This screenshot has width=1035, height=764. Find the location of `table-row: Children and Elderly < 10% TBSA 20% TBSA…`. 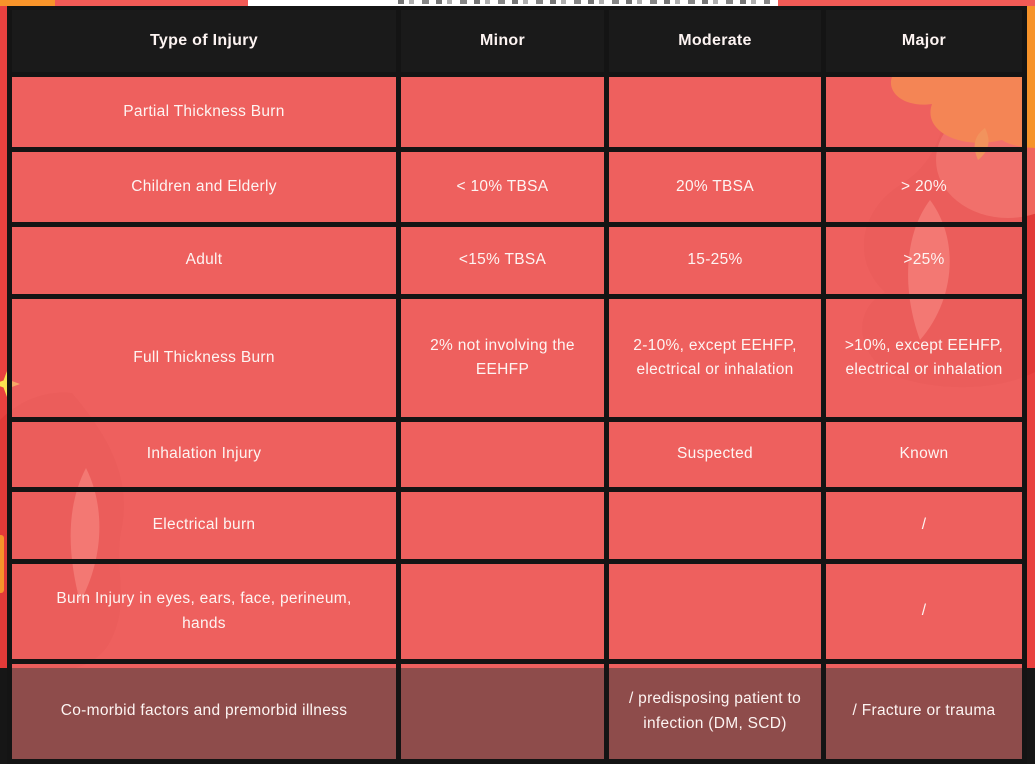

table-row: Children and Elderly < 10% TBSA 20% TBSA… is located at coordinates (517, 187).